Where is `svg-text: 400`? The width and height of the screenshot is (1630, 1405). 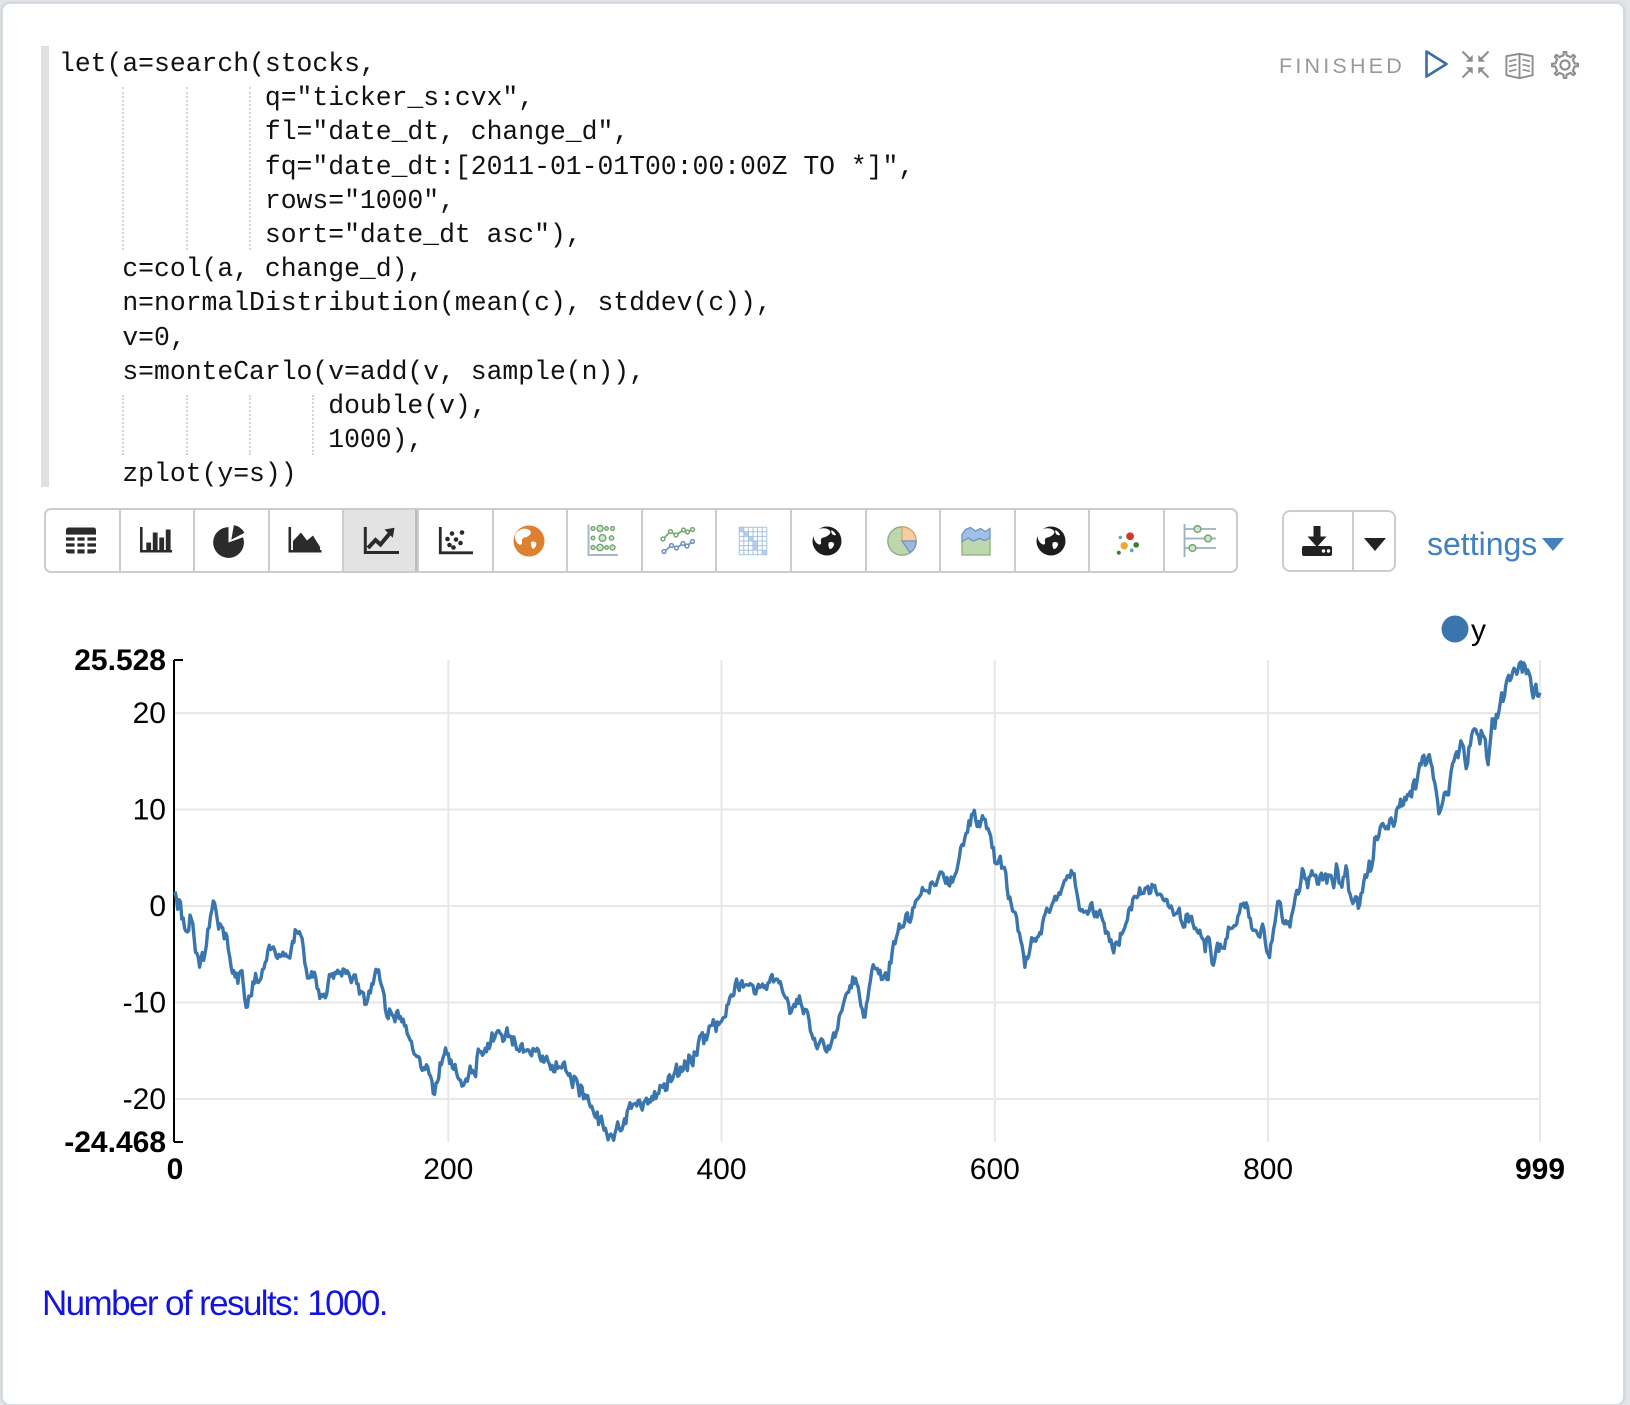 svg-text: 400 is located at coordinates (721, 1169).